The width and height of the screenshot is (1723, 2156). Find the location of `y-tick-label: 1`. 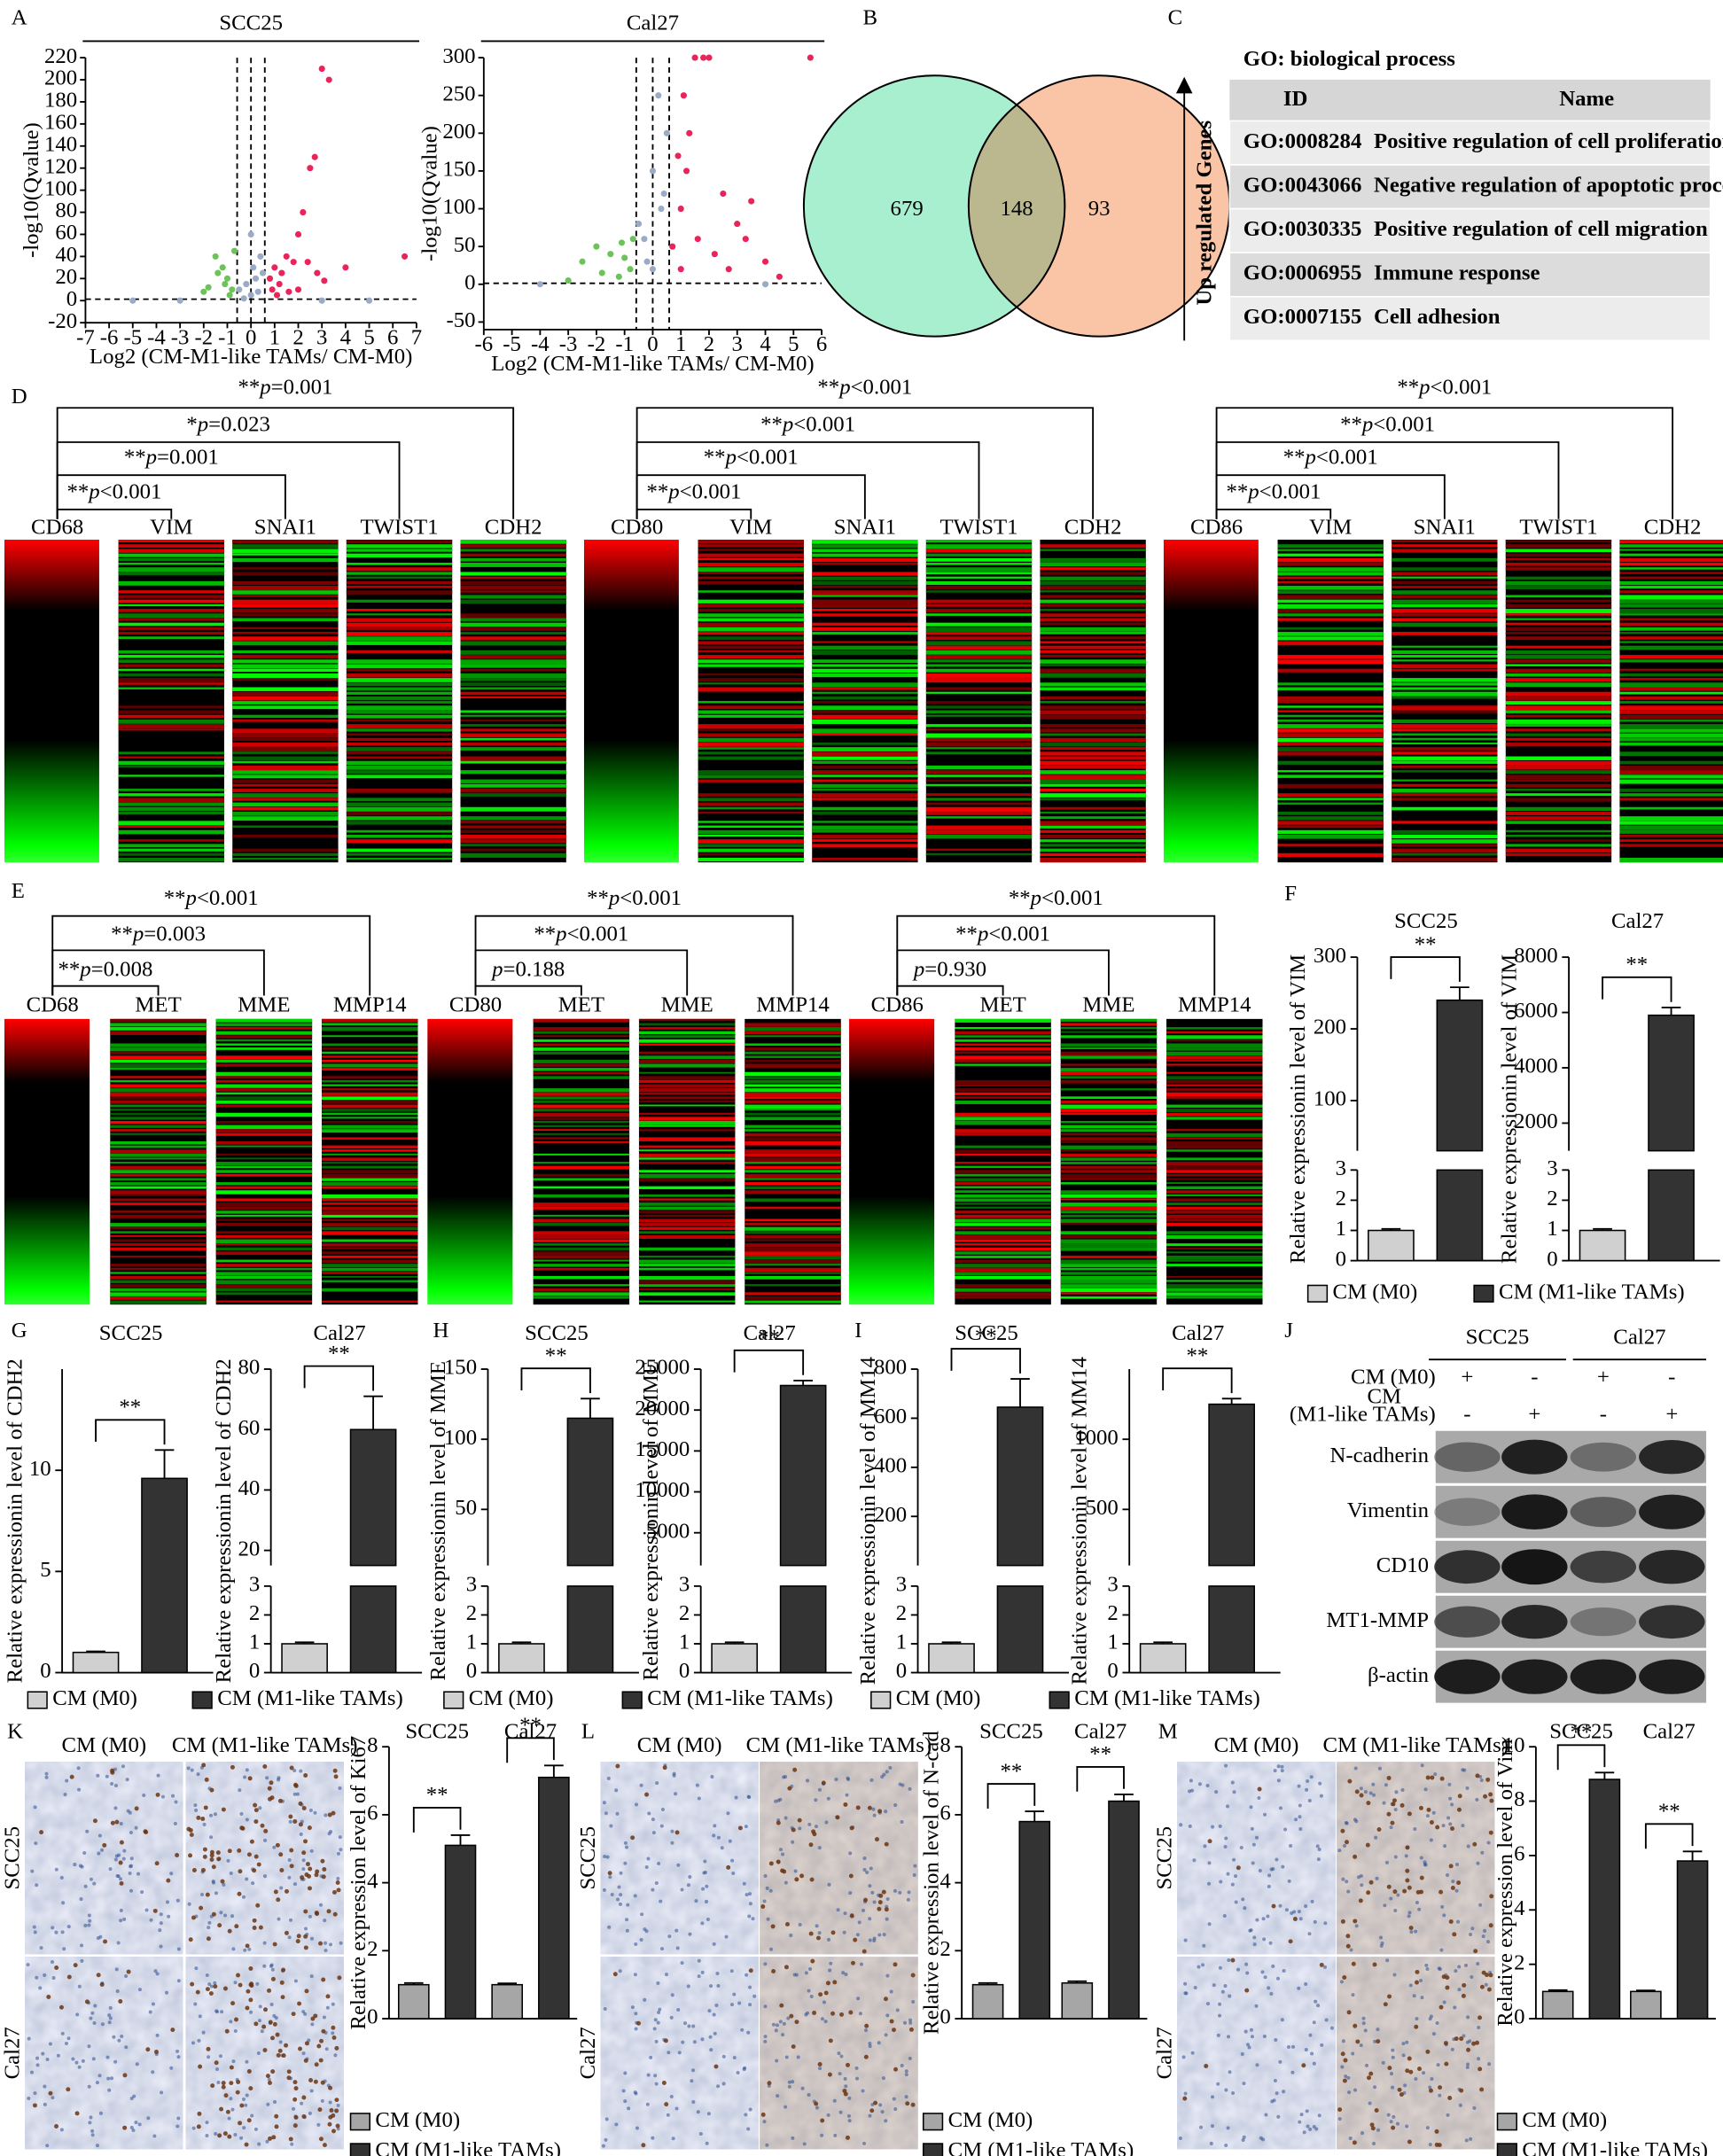

y-tick-label: 1 is located at coordinates (684, 1642).